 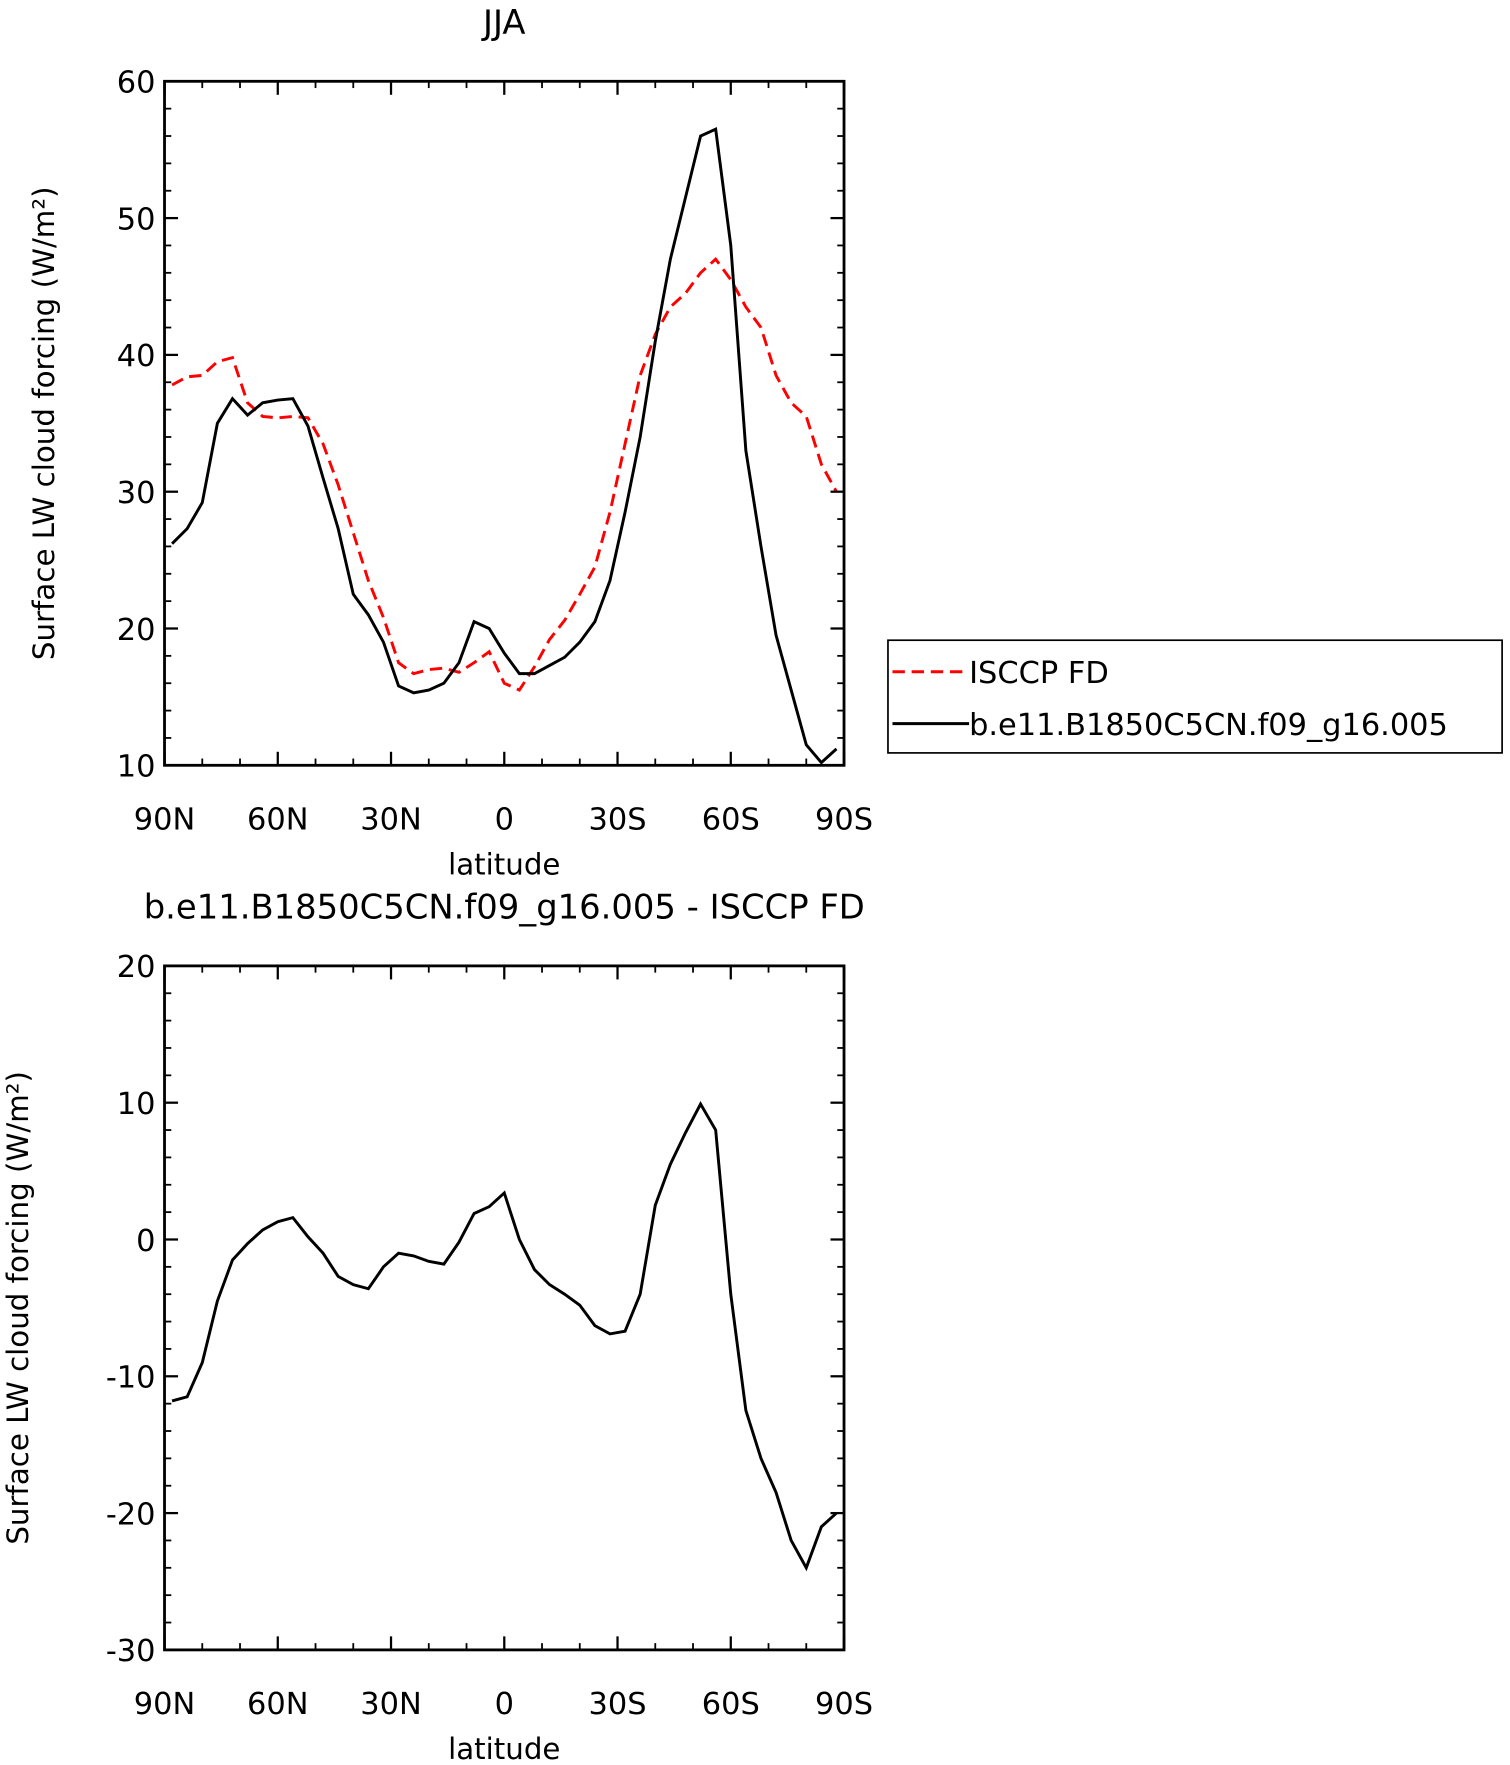 What do you see at coordinates (131, 1378) in the screenshot?
I see `y-tick-label: -10` at bounding box center [131, 1378].